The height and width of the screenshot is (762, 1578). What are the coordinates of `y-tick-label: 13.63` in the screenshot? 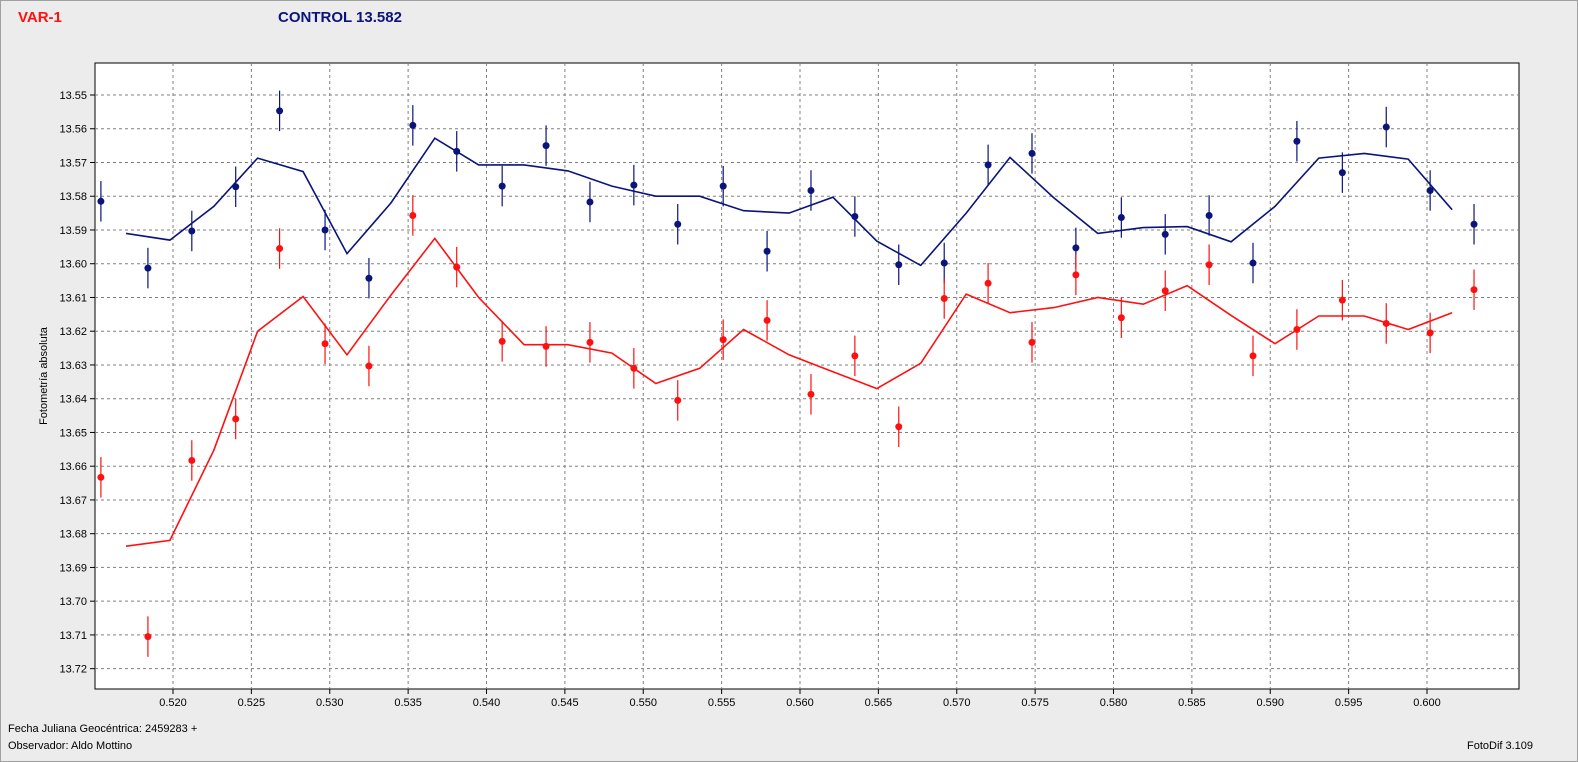 It's located at (73, 366).